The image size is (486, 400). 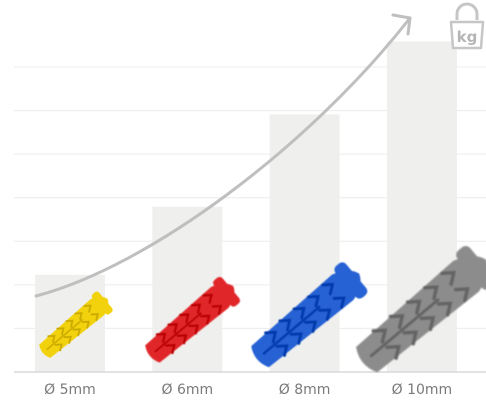 I want to click on weight-unit-label: kg, so click(x=467, y=37).